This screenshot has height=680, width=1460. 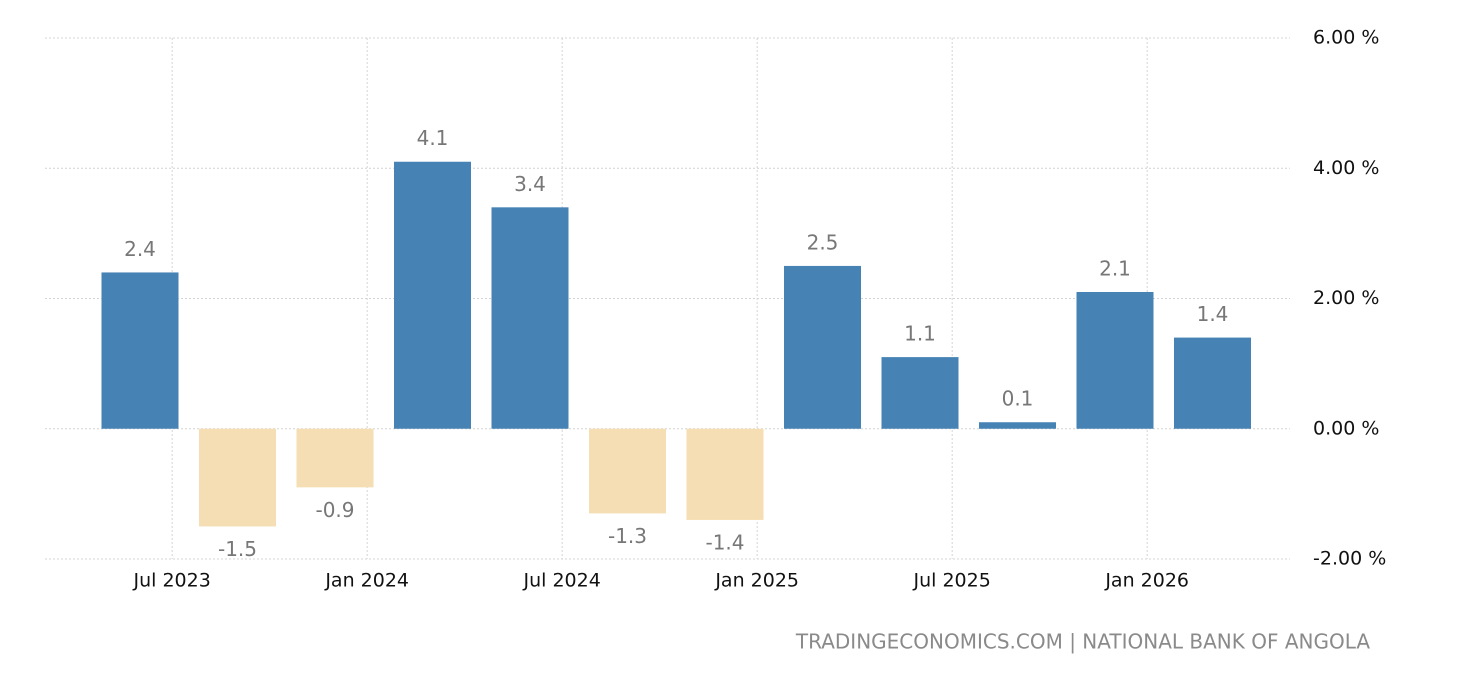 I want to click on x-tick-label: Jan 2025, so click(x=756, y=581).